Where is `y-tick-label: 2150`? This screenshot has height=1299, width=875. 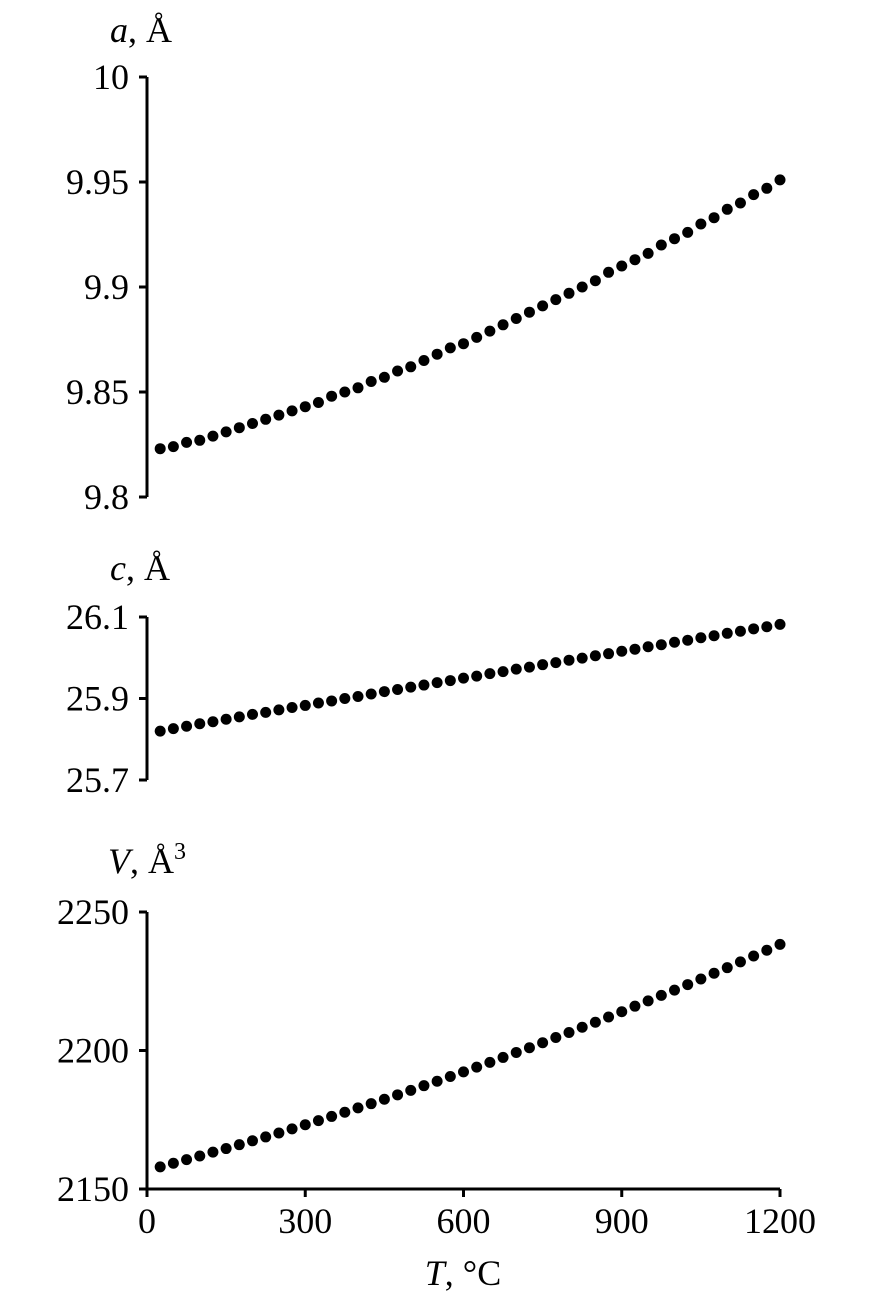 y-tick-label: 2150 is located at coordinates (93, 1189).